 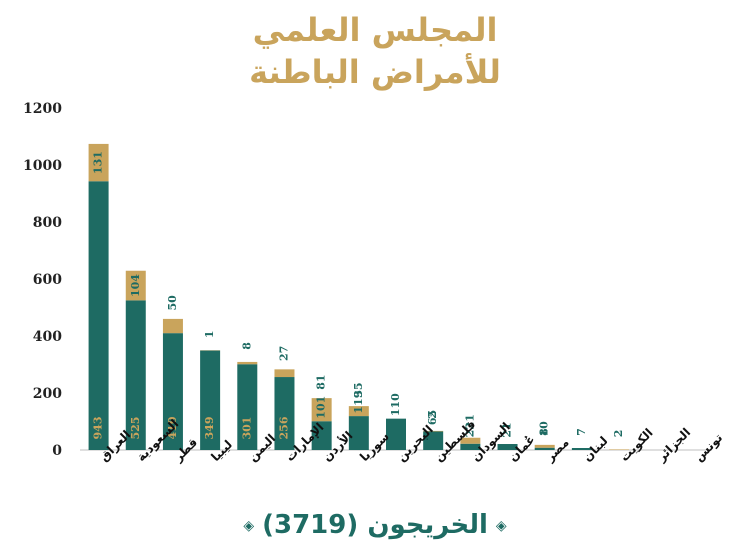 I want to click on data-label-b: 1, so click(x=209, y=334).